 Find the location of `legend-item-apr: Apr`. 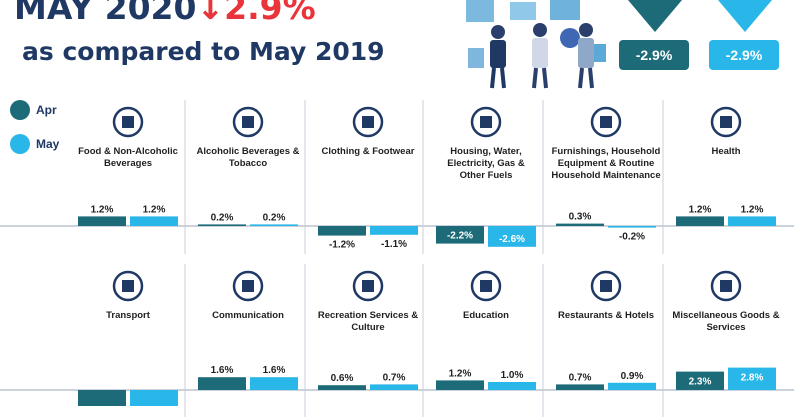

legend-item-apr: Apr is located at coordinates (34, 110).